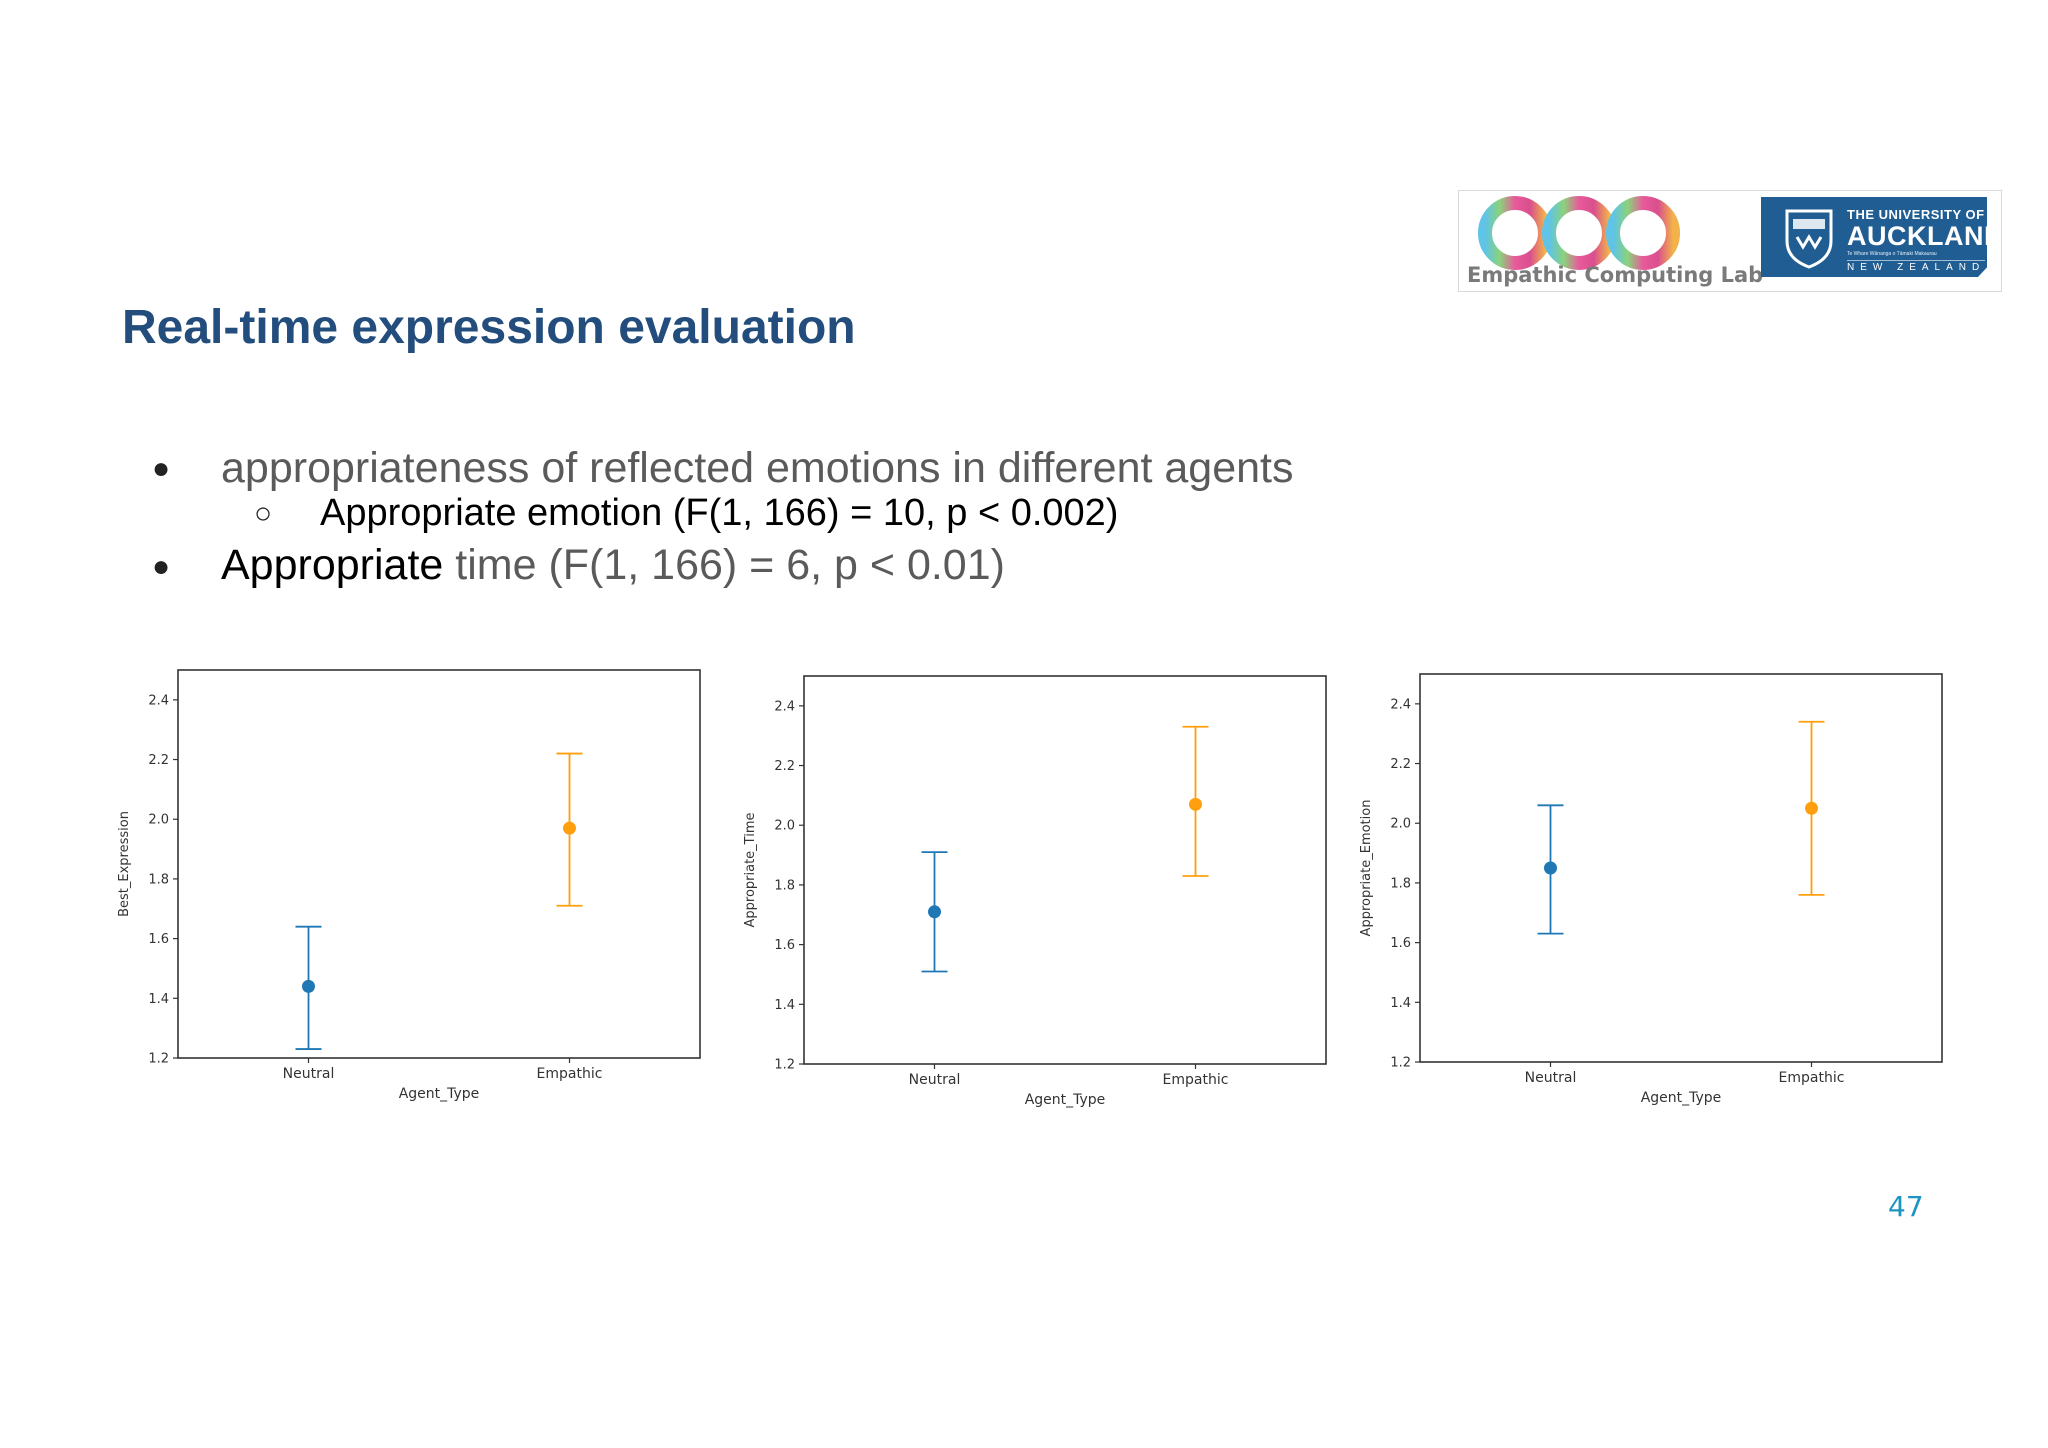 This screenshot has width=2048, height=1448. What do you see at coordinates (1809, 239) in the screenshot?
I see `crest-icon` at bounding box center [1809, 239].